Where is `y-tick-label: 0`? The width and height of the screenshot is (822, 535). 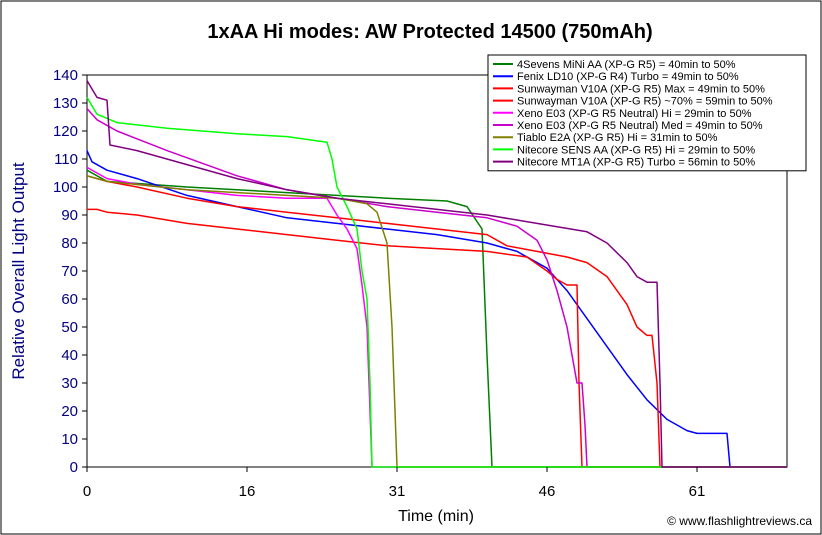 y-tick-label: 0 is located at coordinates (74, 467).